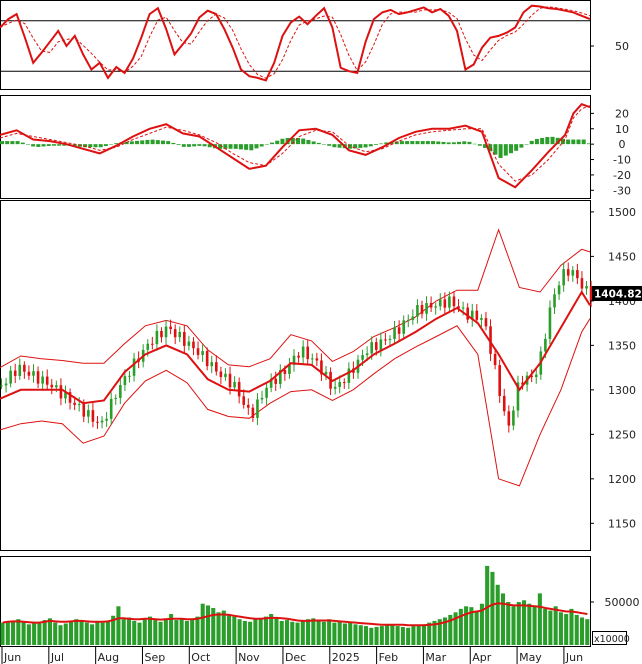  Describe the element at coordinates (57, 657) in the screenshot. I see `x-label-1: Jul` at that location.